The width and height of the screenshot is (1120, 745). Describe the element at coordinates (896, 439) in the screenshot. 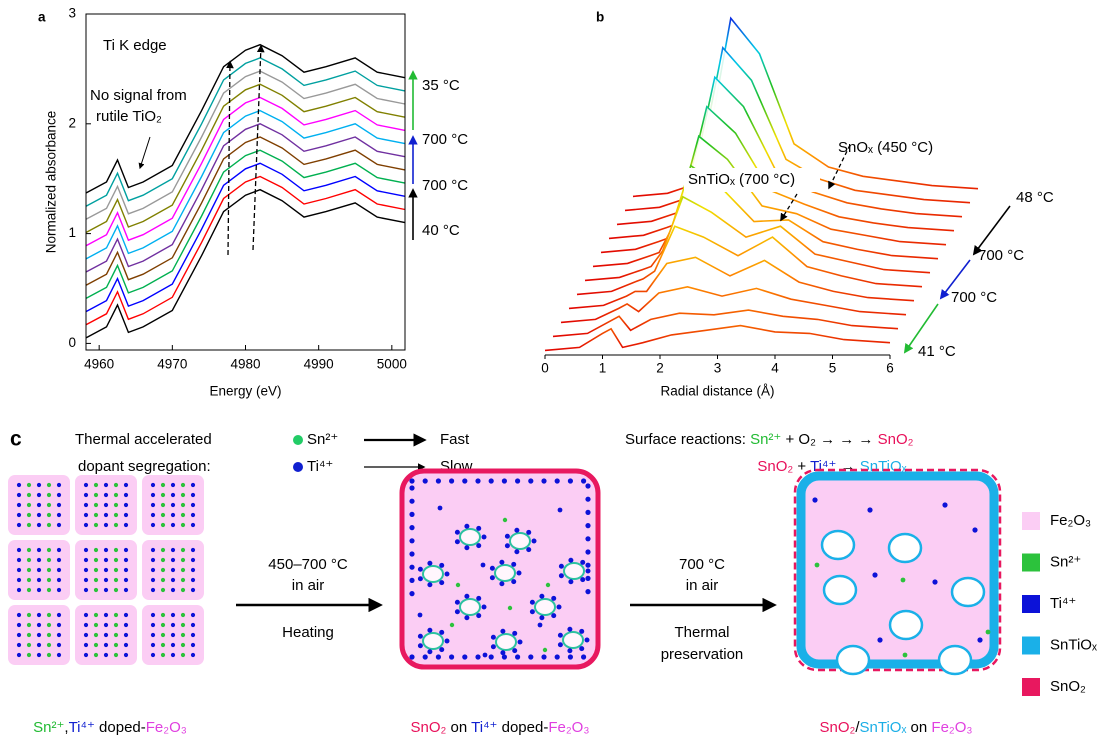

I see `surface-part: SnO₂` at that location.